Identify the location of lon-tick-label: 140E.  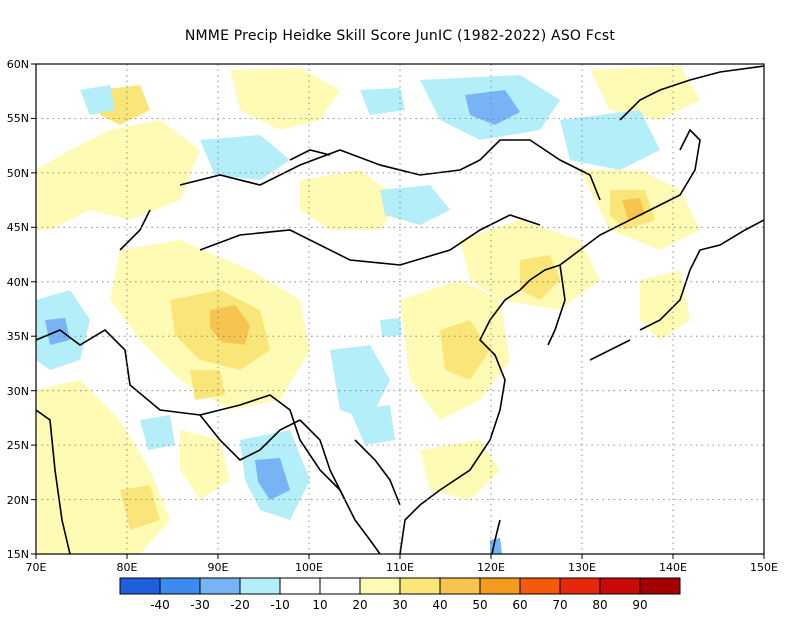
(673, 567).